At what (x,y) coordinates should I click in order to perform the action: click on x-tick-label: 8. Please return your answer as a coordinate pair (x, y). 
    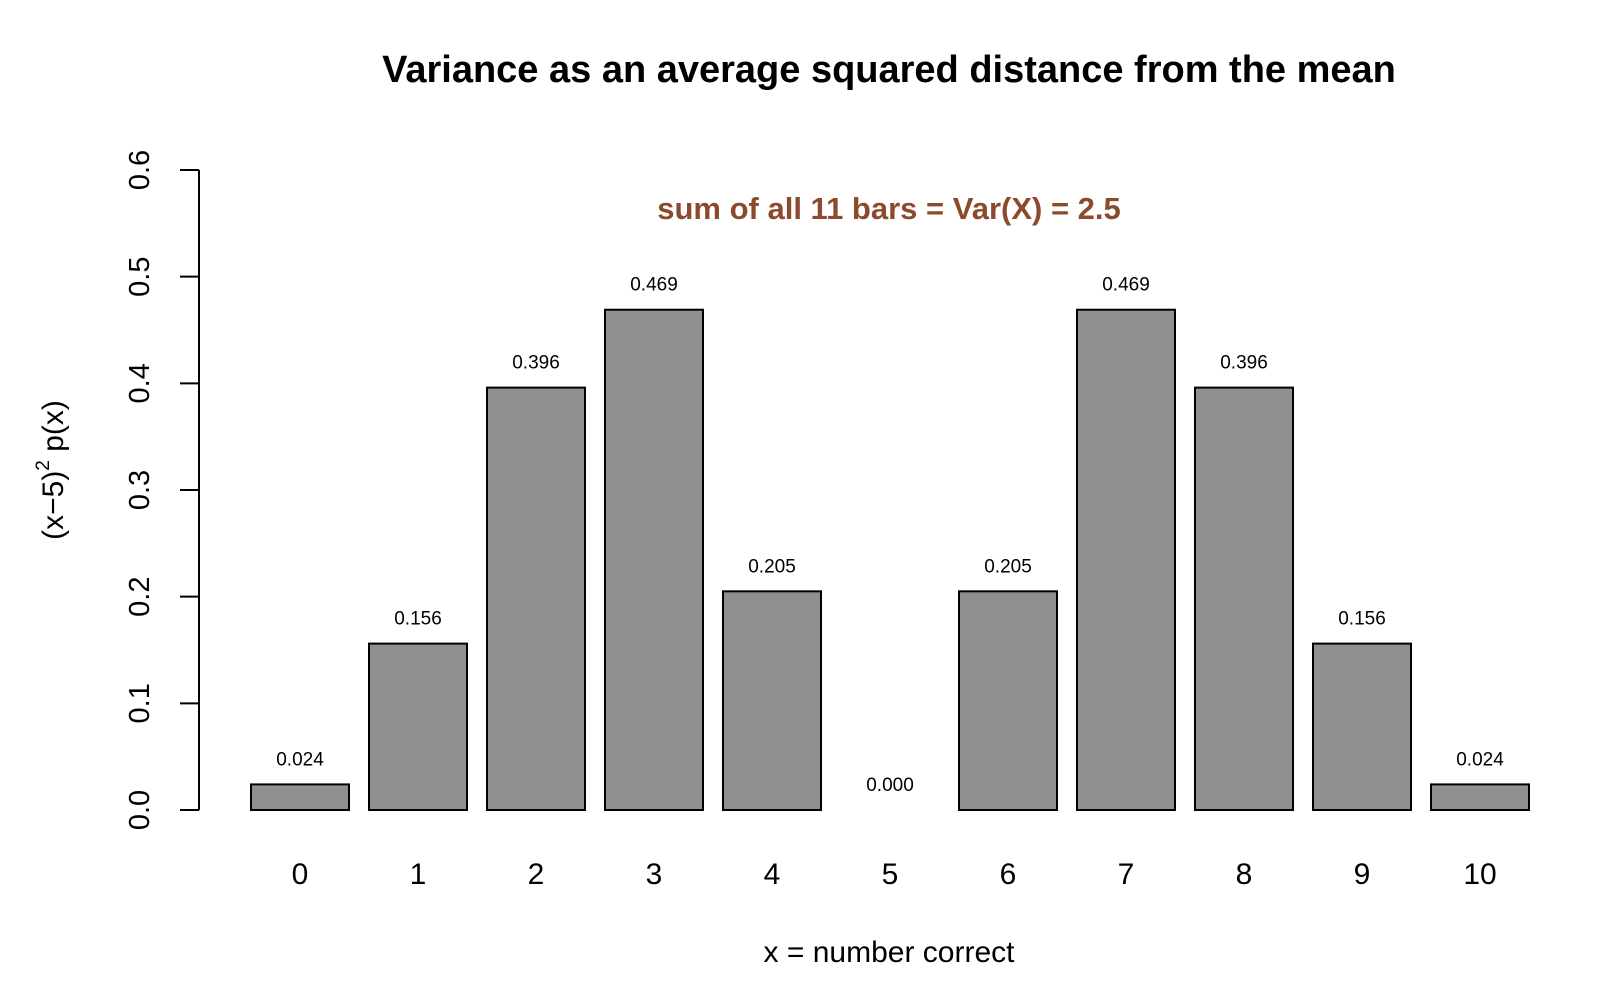
    Looking at the image, I should click on (1244, 874).